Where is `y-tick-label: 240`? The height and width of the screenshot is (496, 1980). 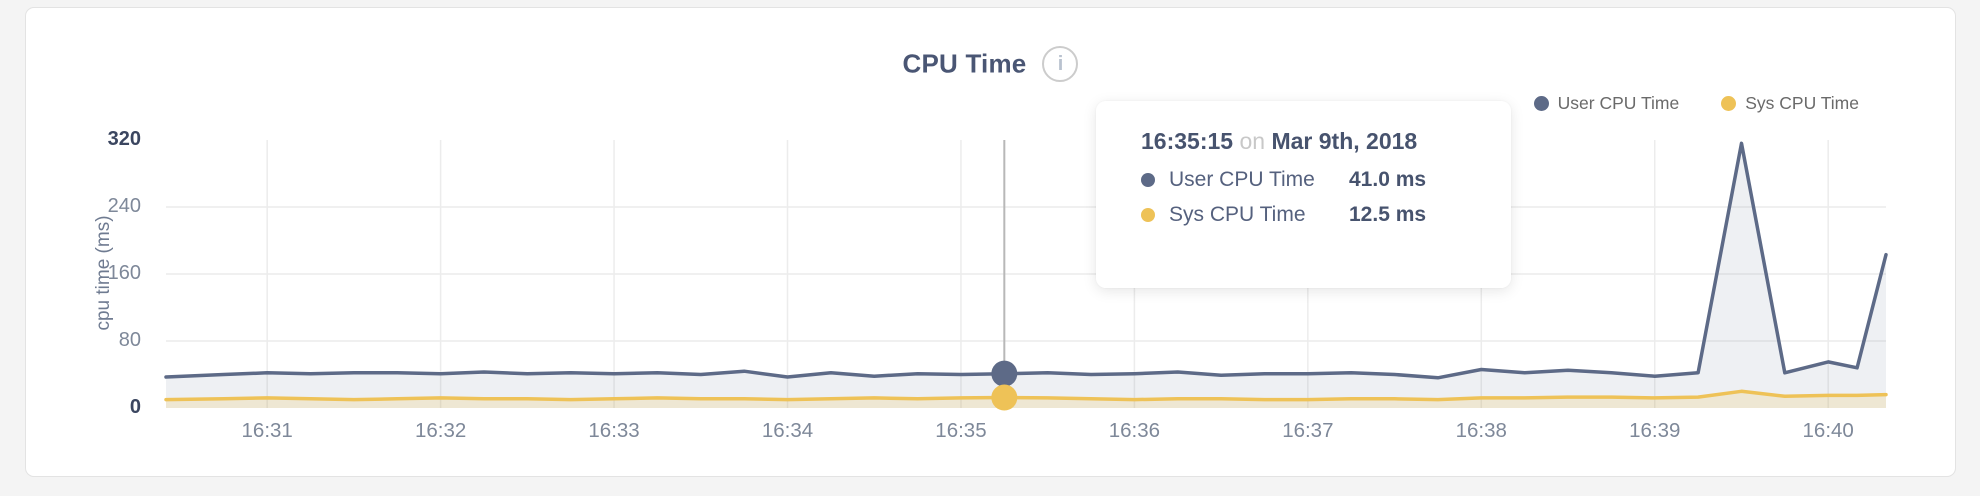
y-tick-label: 240 is located at coordinates (124, 206).